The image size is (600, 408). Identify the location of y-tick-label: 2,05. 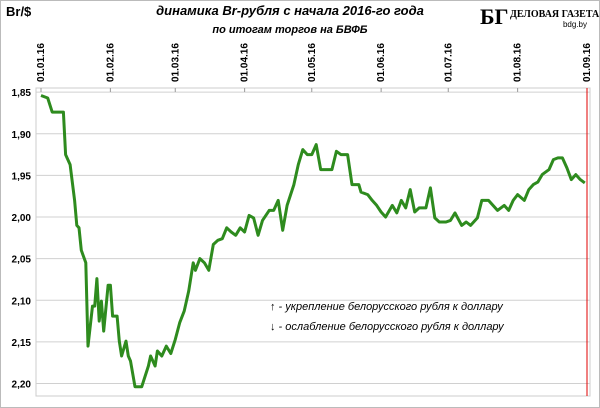
(22, 260).